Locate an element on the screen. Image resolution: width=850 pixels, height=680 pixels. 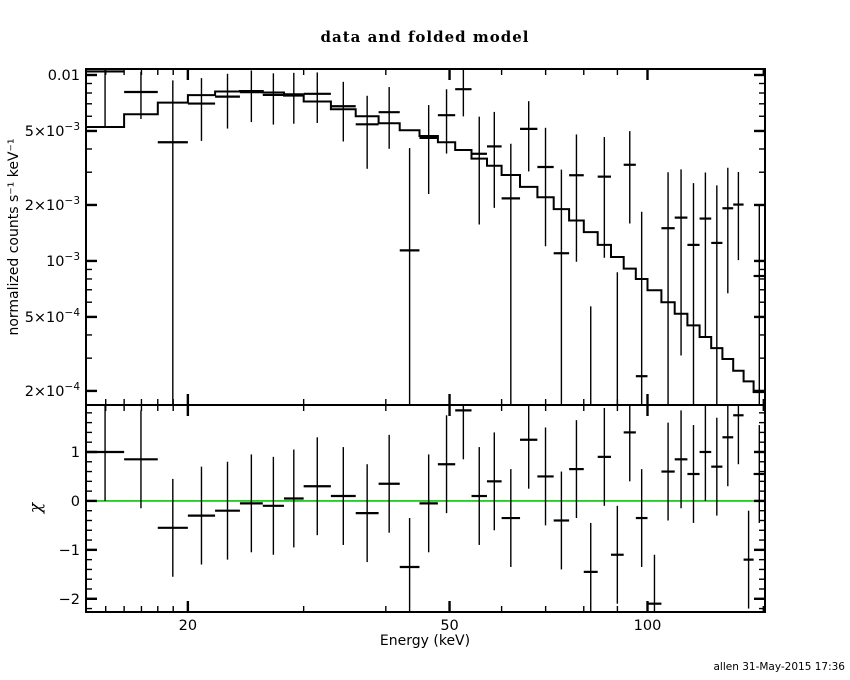
tick-label: 0 is located at coordinates (75, 502).